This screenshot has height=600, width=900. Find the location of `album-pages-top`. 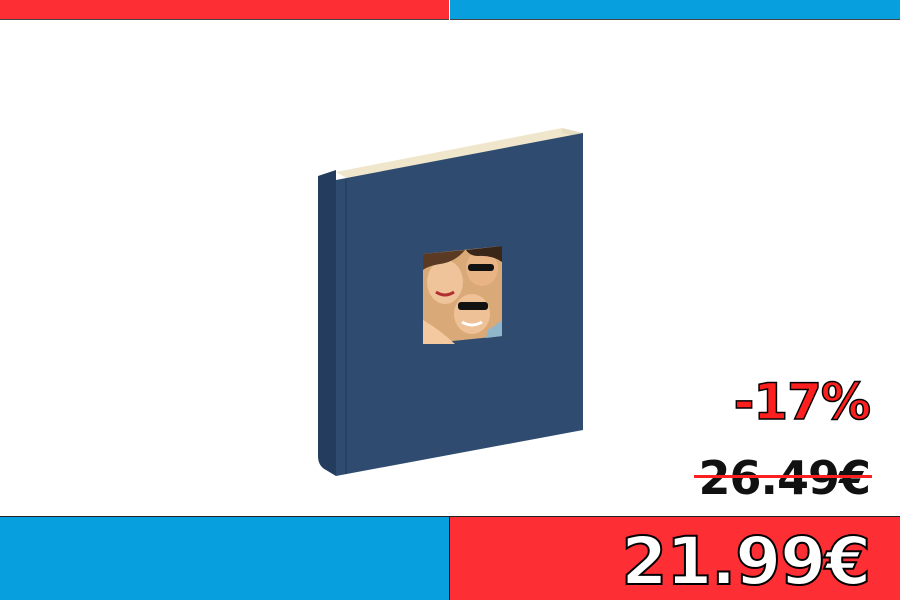

album-pages-top is located at coordinates (458, 154).